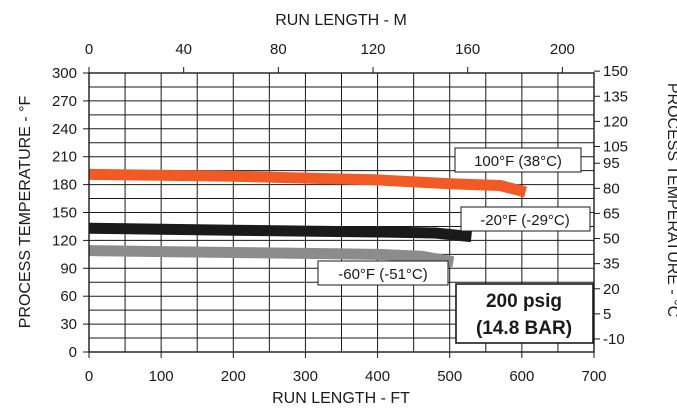 The width and height of the screenshot is (677, 410). What do you see at coordinates (615, 71) in the screenshot?
I see `right-tick-label: 150` at bounding box center [615, 71].